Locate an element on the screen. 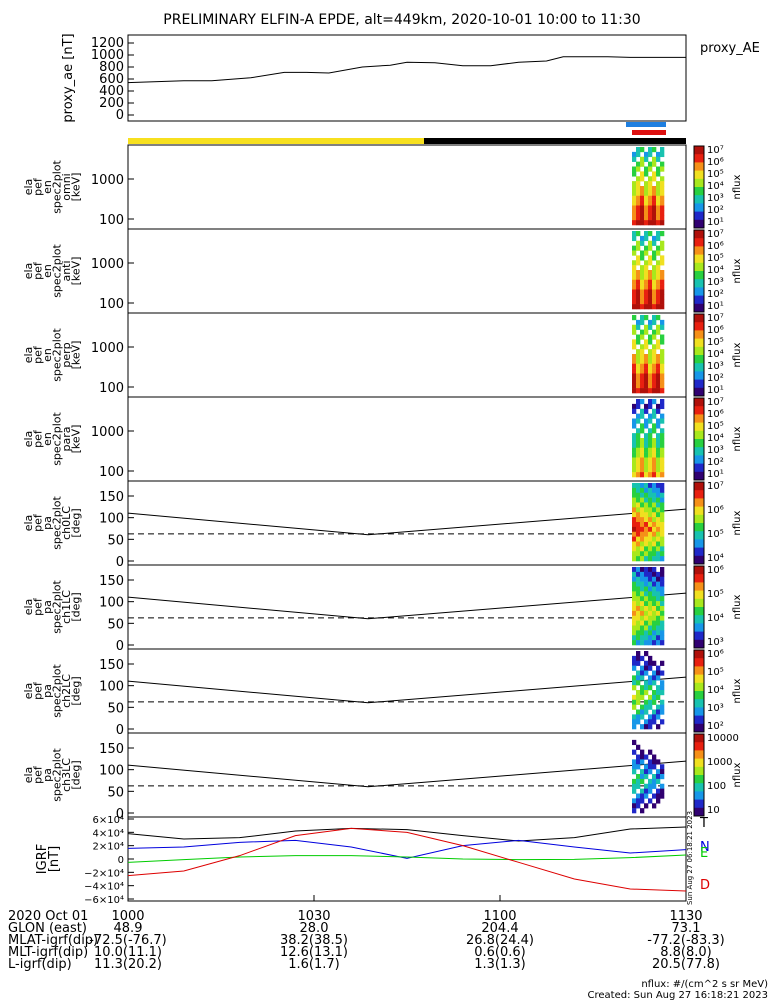 The image size is (775, 1004). y-tick-label: 200 is located at coordinates (111, 103).